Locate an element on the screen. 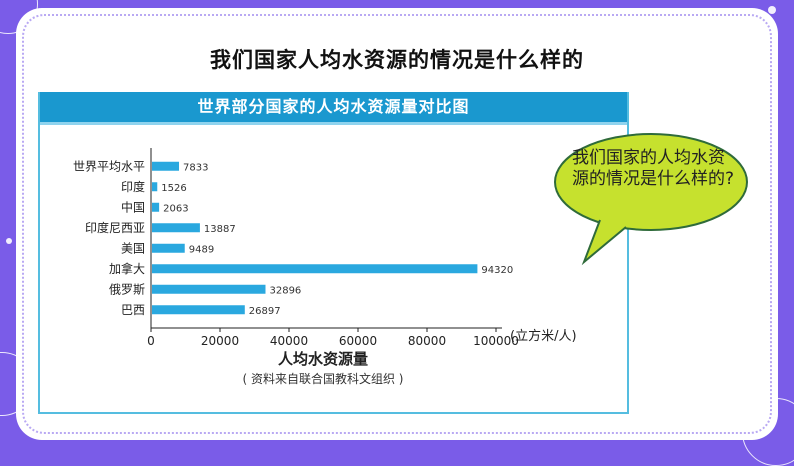 The image size is (794, 466). chart-title: 世界部分国家的人均水资源量对比图 is located at coordinates (333, 107).